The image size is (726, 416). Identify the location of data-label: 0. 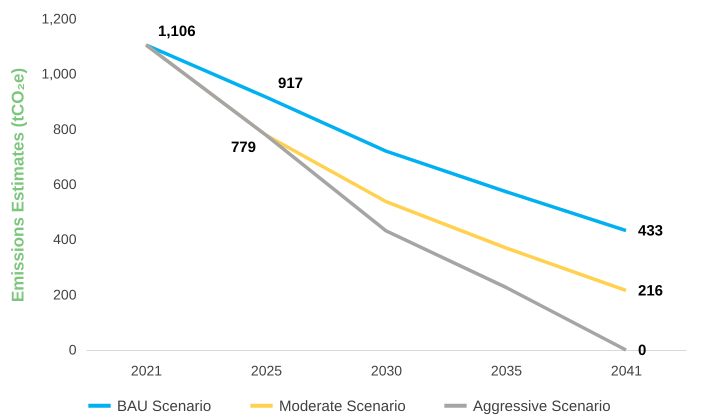
(642, 350).